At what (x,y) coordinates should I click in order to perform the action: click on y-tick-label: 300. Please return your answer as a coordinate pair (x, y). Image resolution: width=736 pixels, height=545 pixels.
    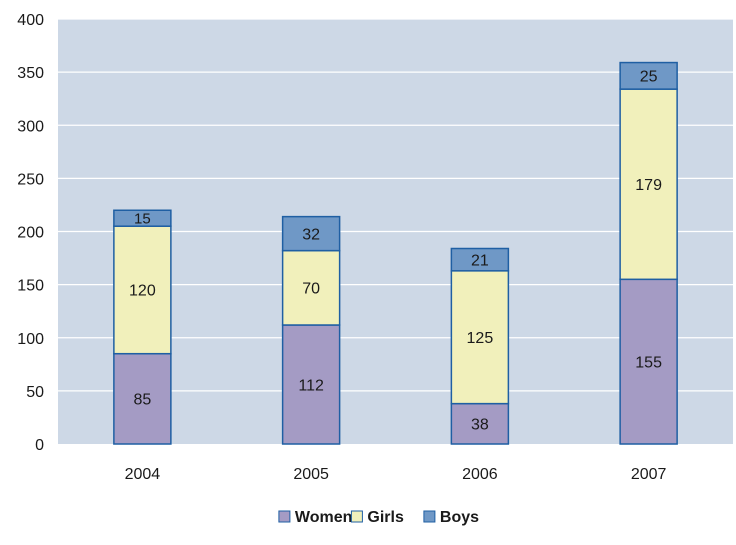
    Looking at the image, I should click on (30, 126).